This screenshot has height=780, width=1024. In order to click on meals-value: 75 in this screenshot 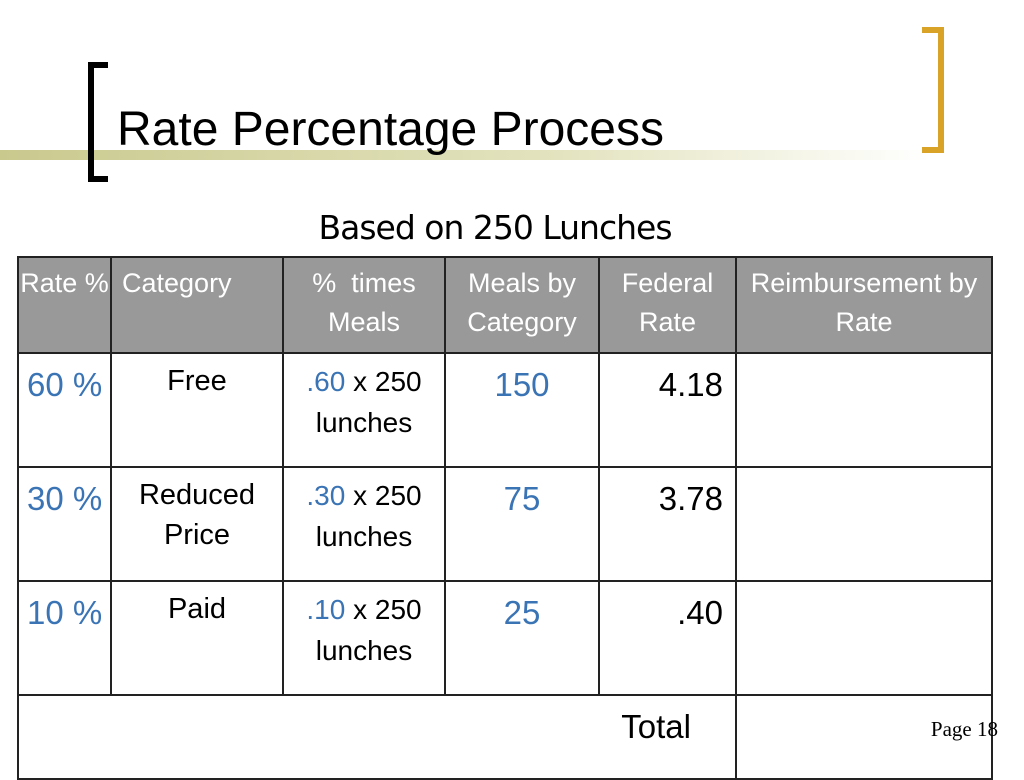, I will do `click(522, 524)`.